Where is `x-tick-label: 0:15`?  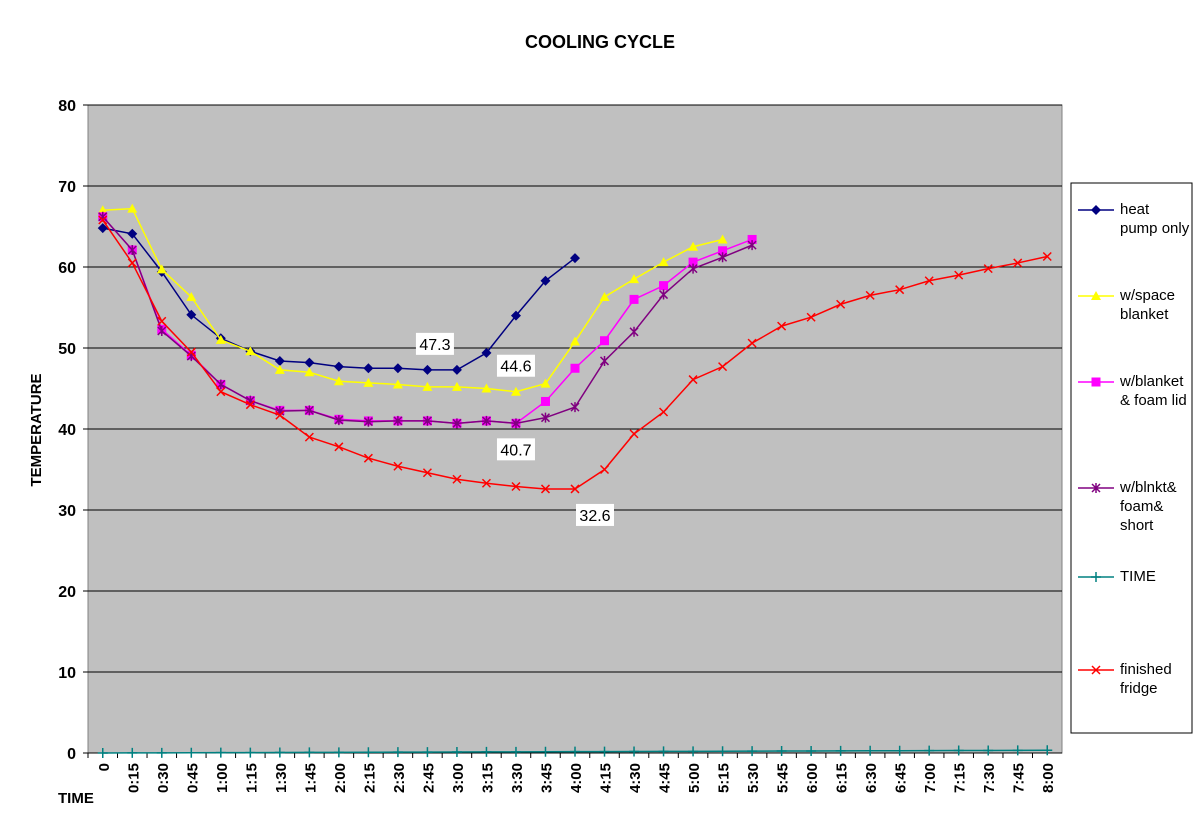
x-tick-label: 0:15 is located at coordinates (133, 778).